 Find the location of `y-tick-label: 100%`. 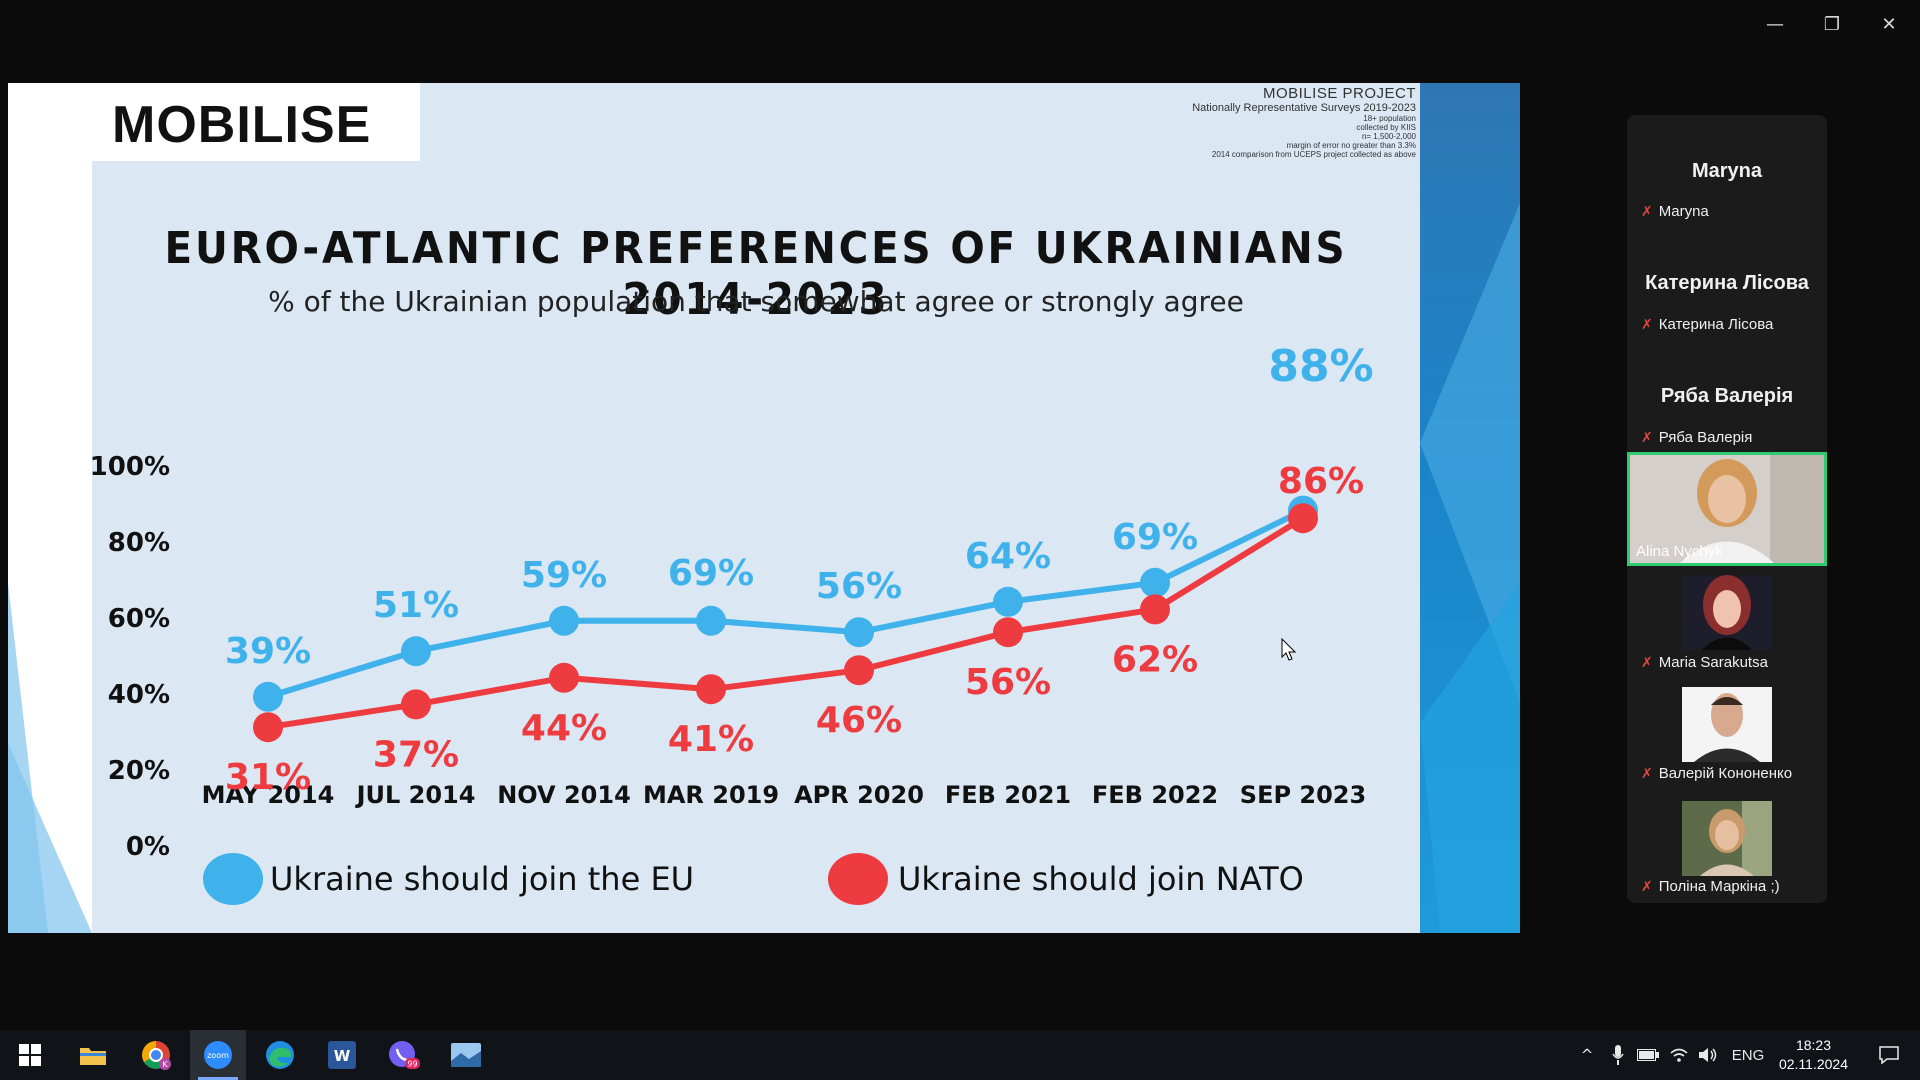

y-tick-label: 100% is located at coordinates (130, 467).